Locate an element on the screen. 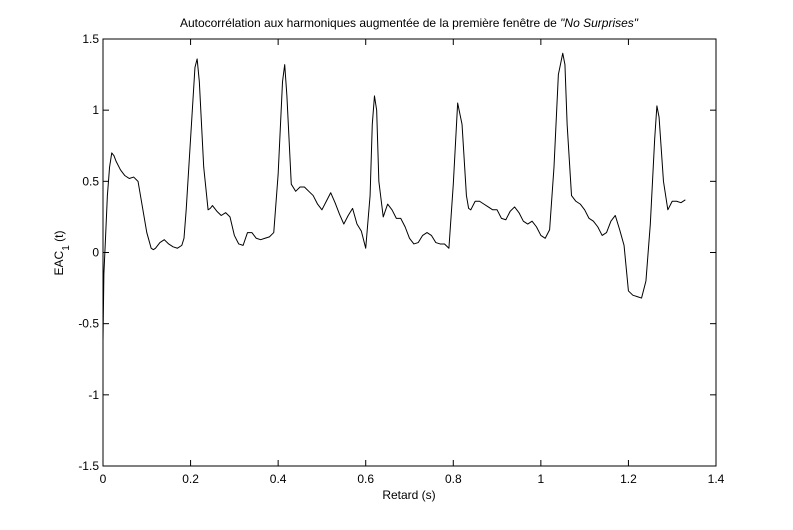  y-axis-label-main: EAC is located at coordinates (59, 262).